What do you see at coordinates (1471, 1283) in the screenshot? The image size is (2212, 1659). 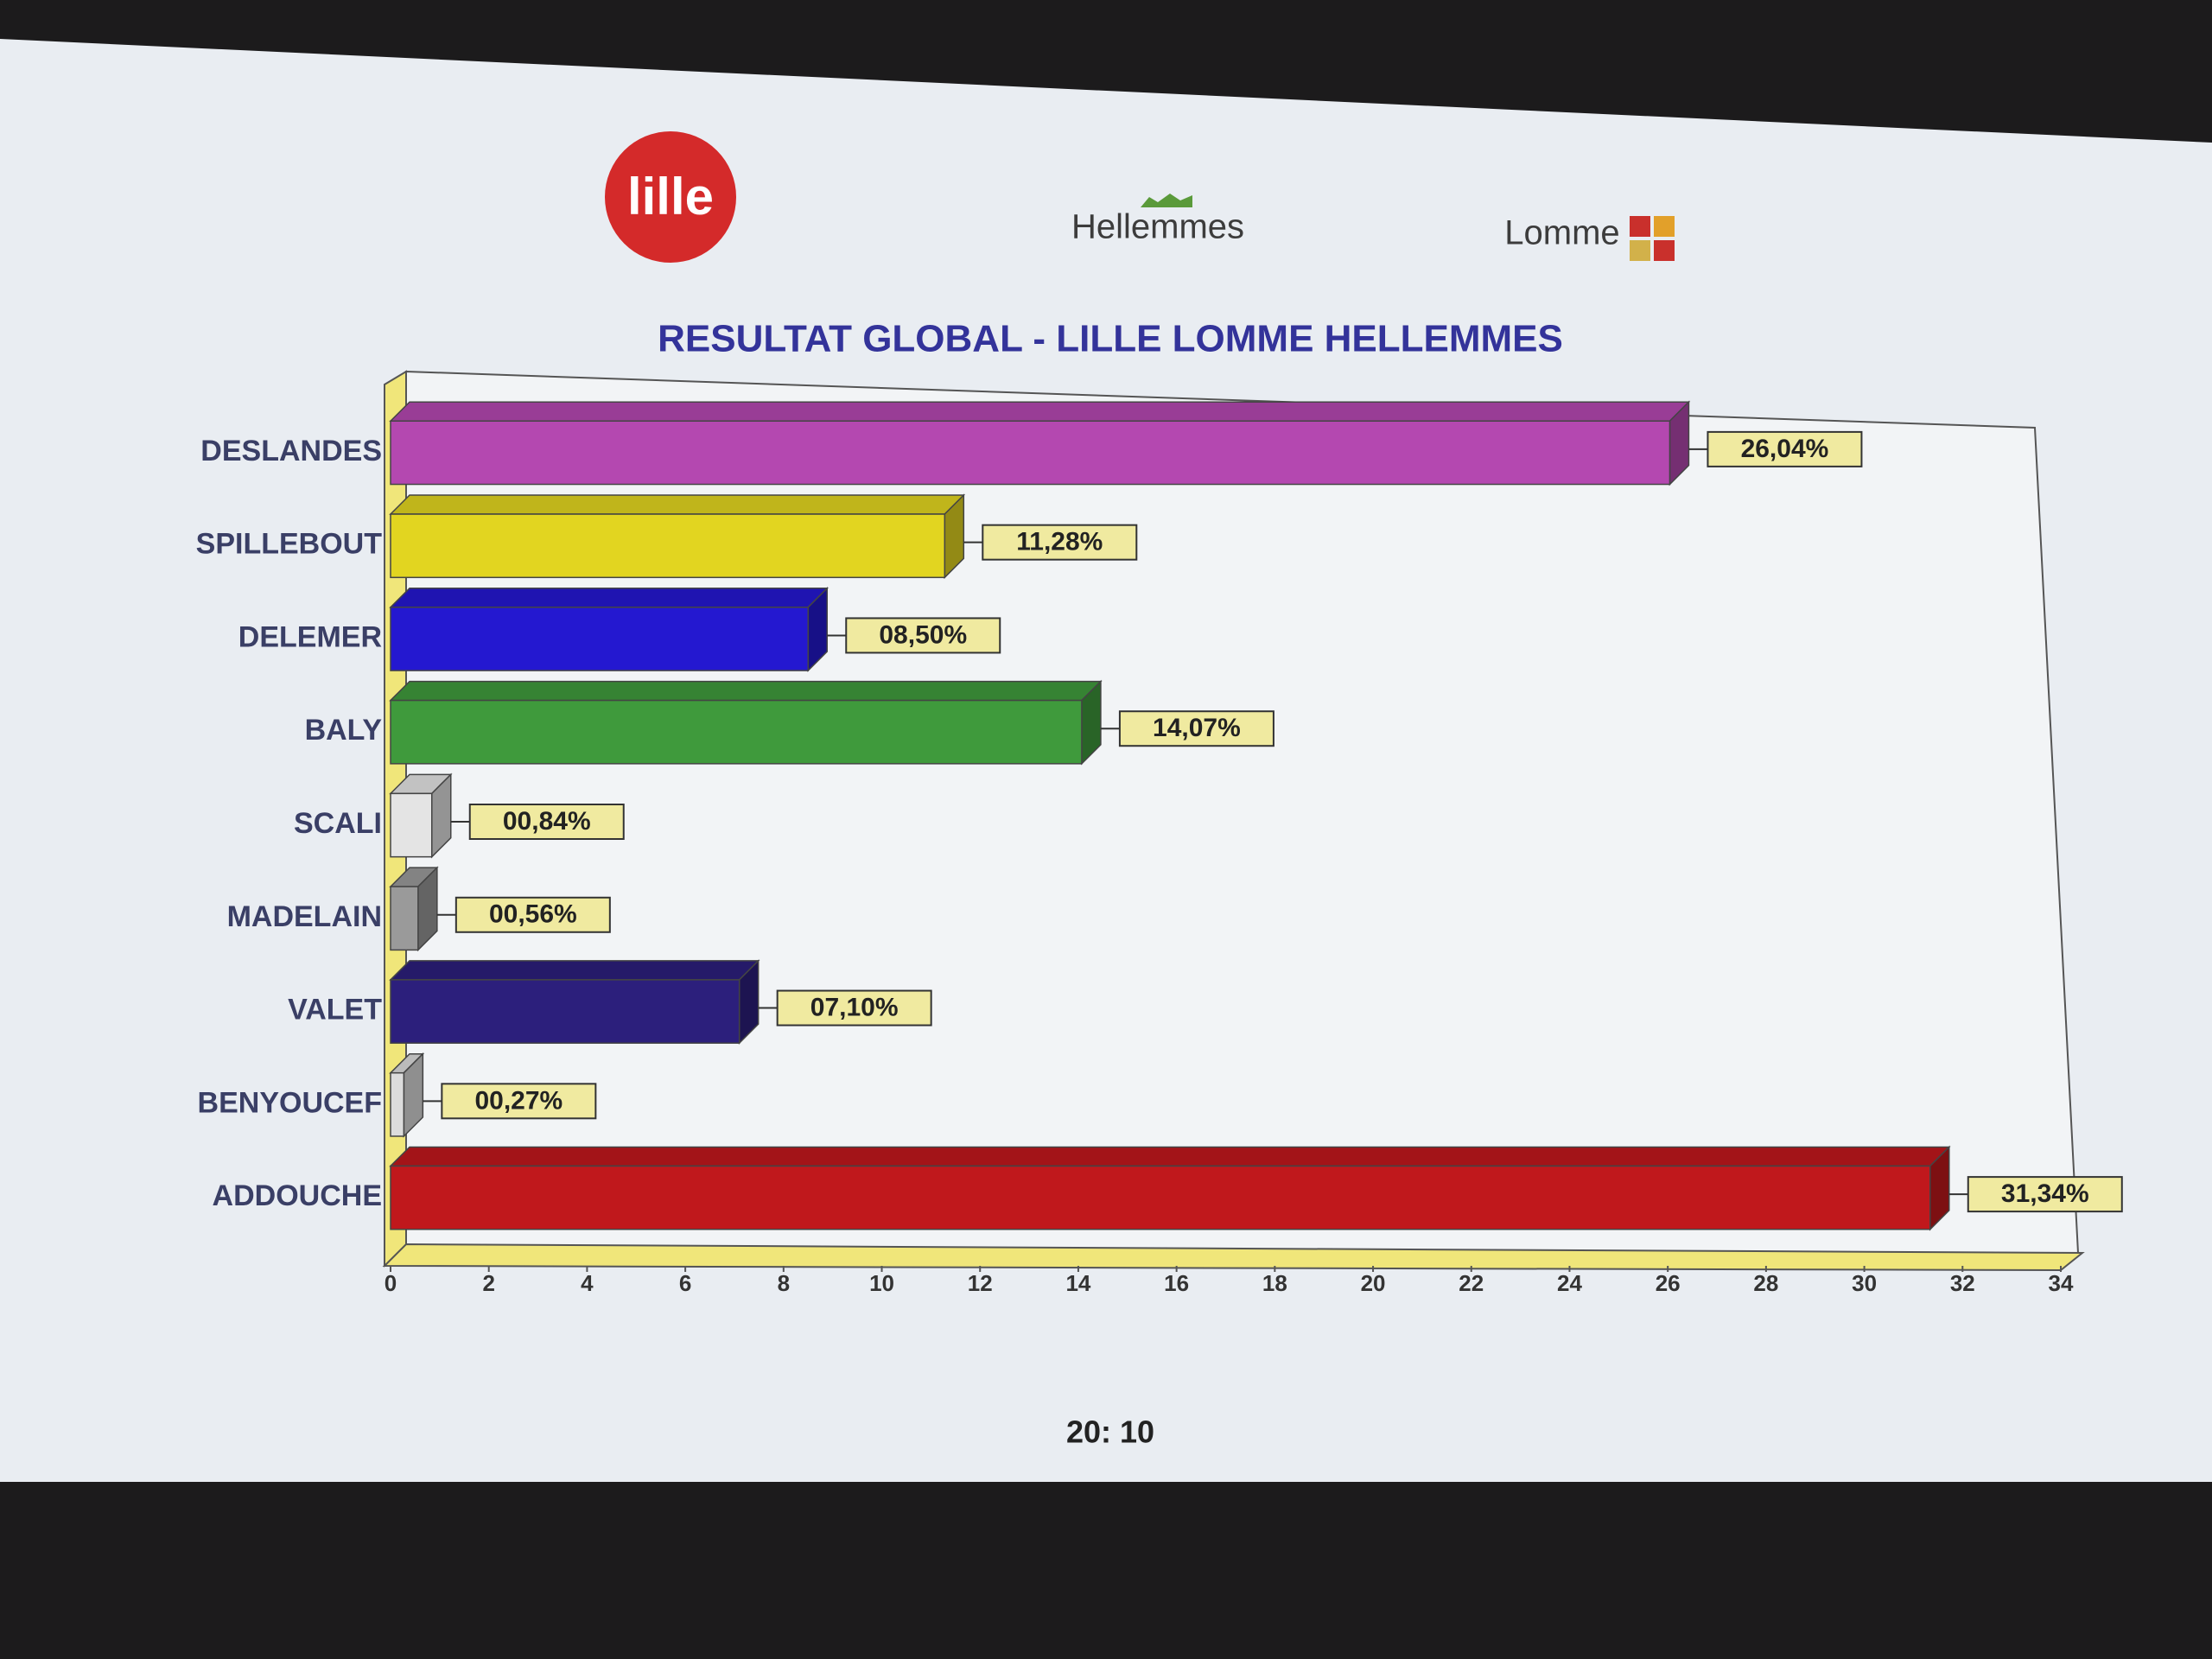 I see `x-tick-label: 22` at bounding box center [1471, 1283].